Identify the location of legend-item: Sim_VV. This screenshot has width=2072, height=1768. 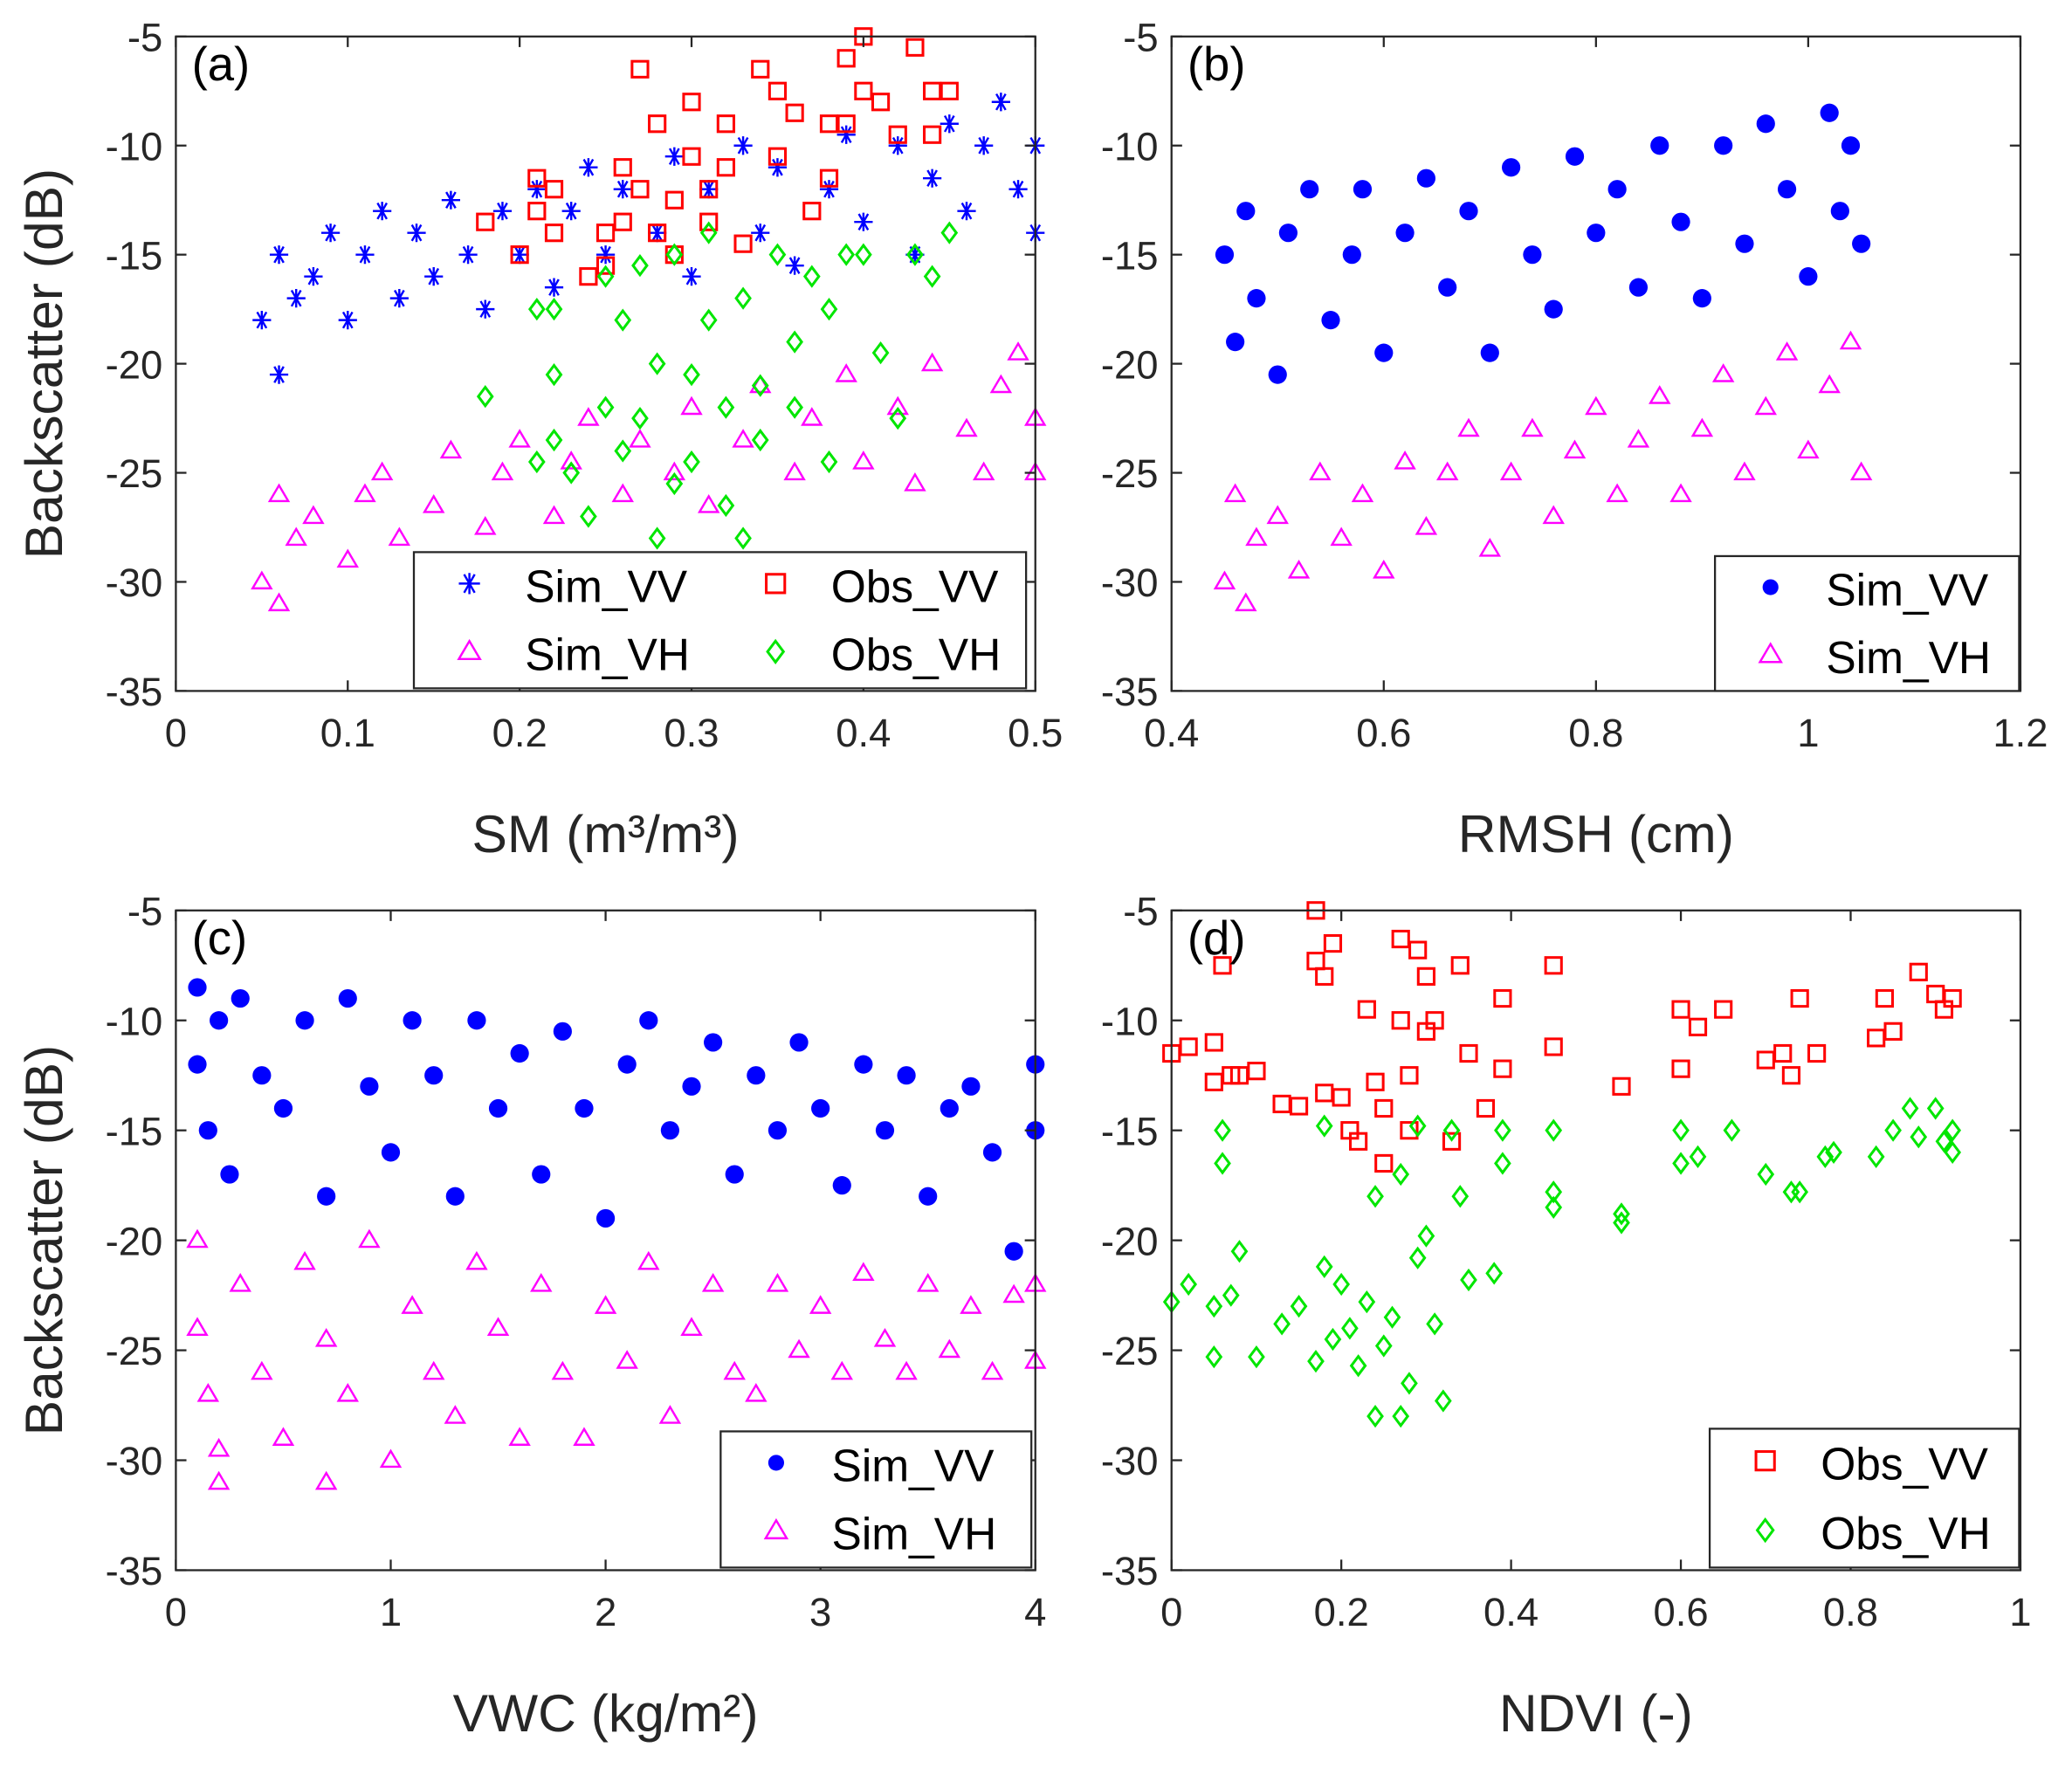
(573, 586).